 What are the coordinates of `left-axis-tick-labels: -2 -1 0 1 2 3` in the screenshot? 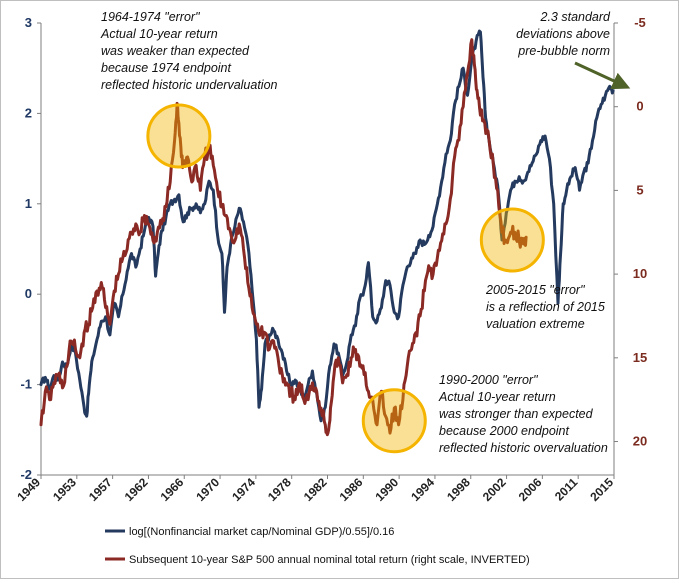 It's located at (26, 248).